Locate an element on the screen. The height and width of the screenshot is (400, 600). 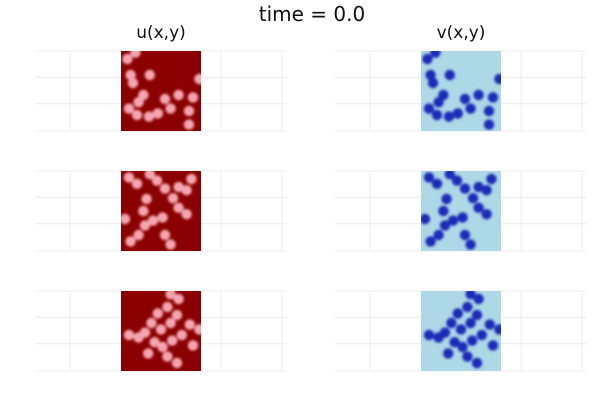
column-title-v: v(x,y) is located at coordinates (461, 33).